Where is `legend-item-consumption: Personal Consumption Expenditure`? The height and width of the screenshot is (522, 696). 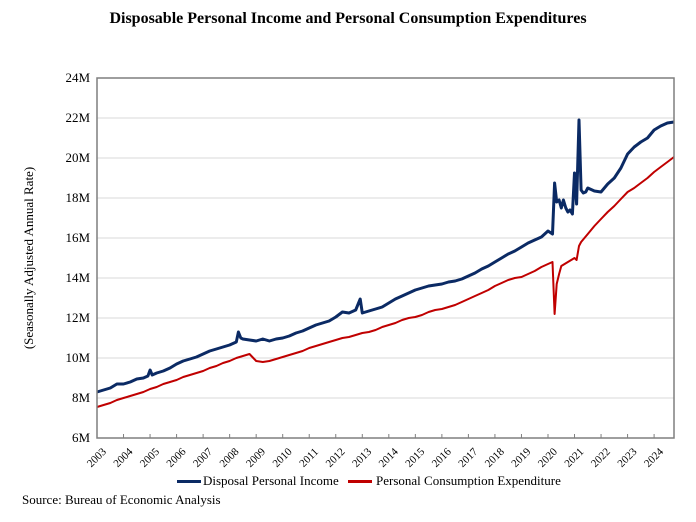
legend-item-consumption: Personal Consumption Expenditure is located at coordinates (454, 481).